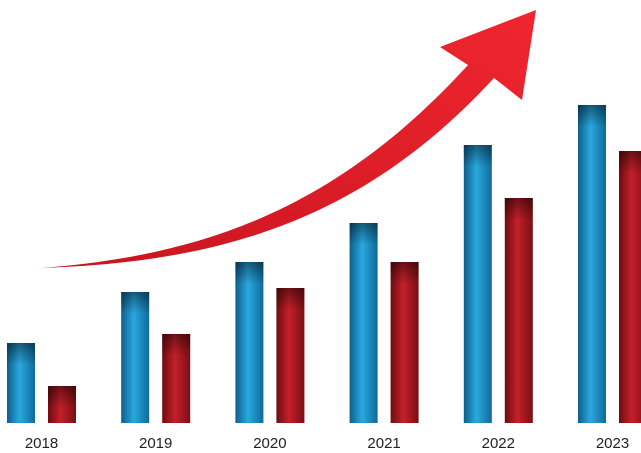 The height and width of the screenshot is (453, 641). What do you see at coordinates (498, 443) in the screenshot?
I see `x-tick-label: 2022` at bounding box center [498, 443].